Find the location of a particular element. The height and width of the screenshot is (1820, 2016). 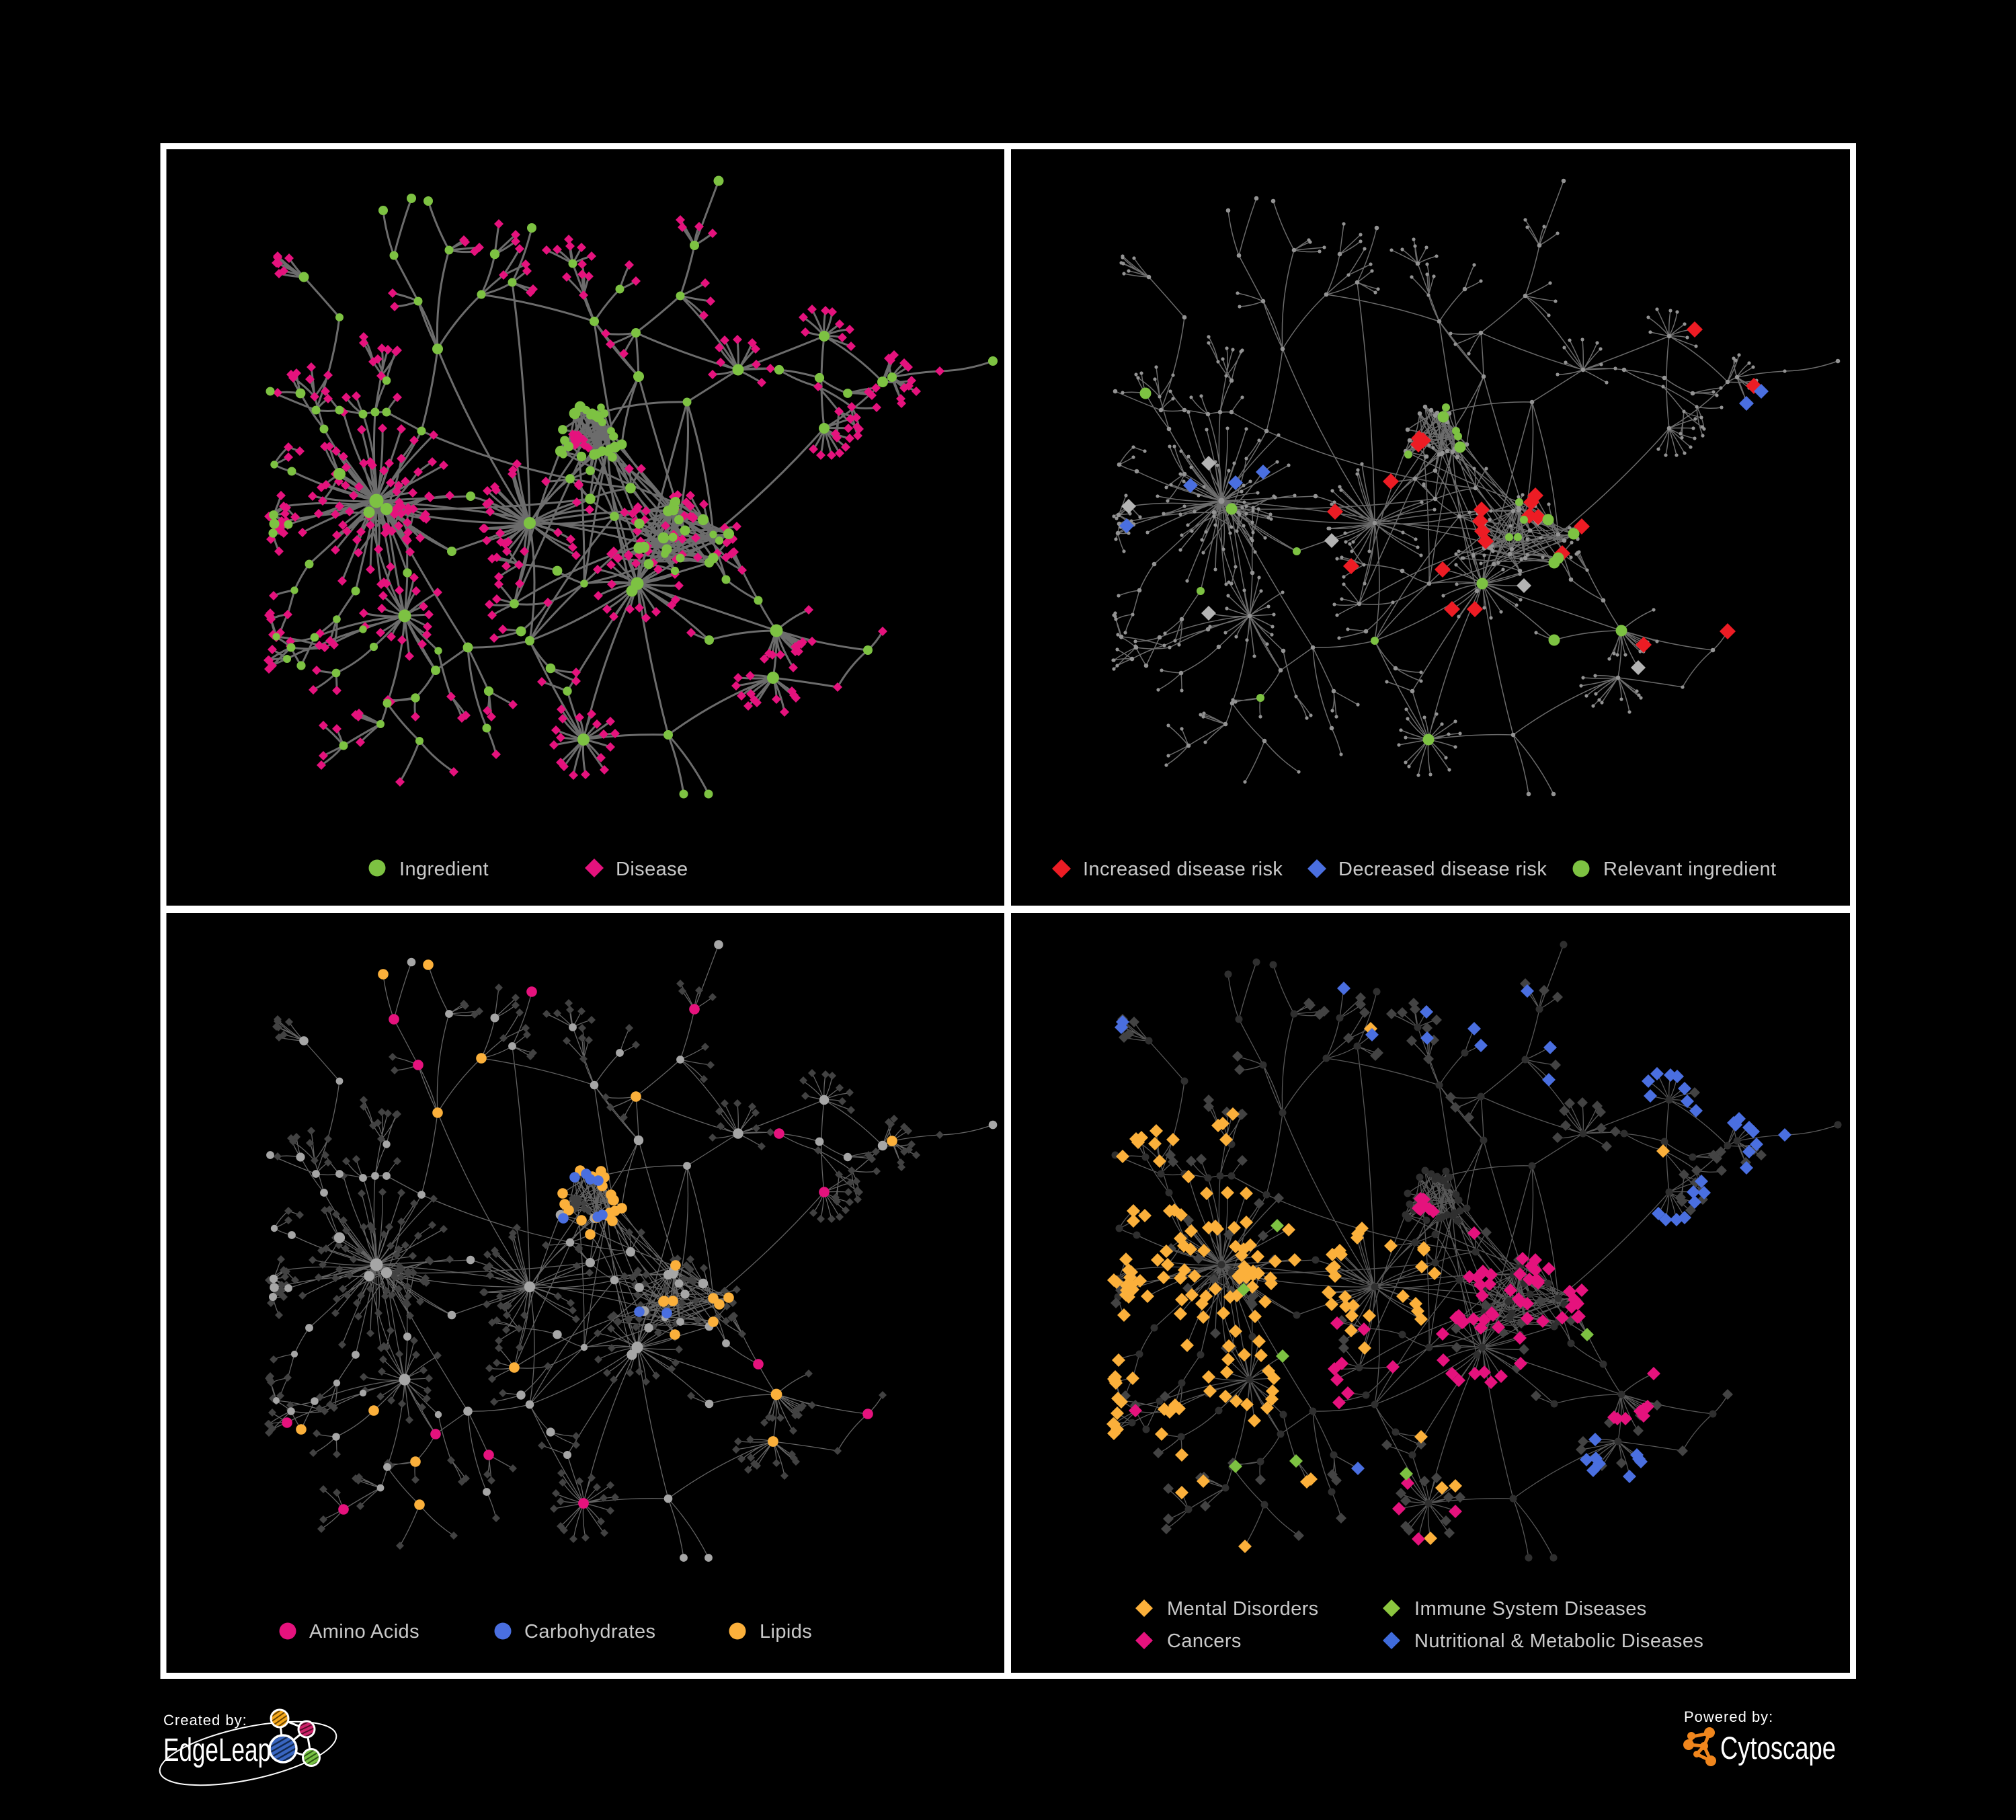

svg-text: Cytoscape is located at coordinates (1778, 1748).